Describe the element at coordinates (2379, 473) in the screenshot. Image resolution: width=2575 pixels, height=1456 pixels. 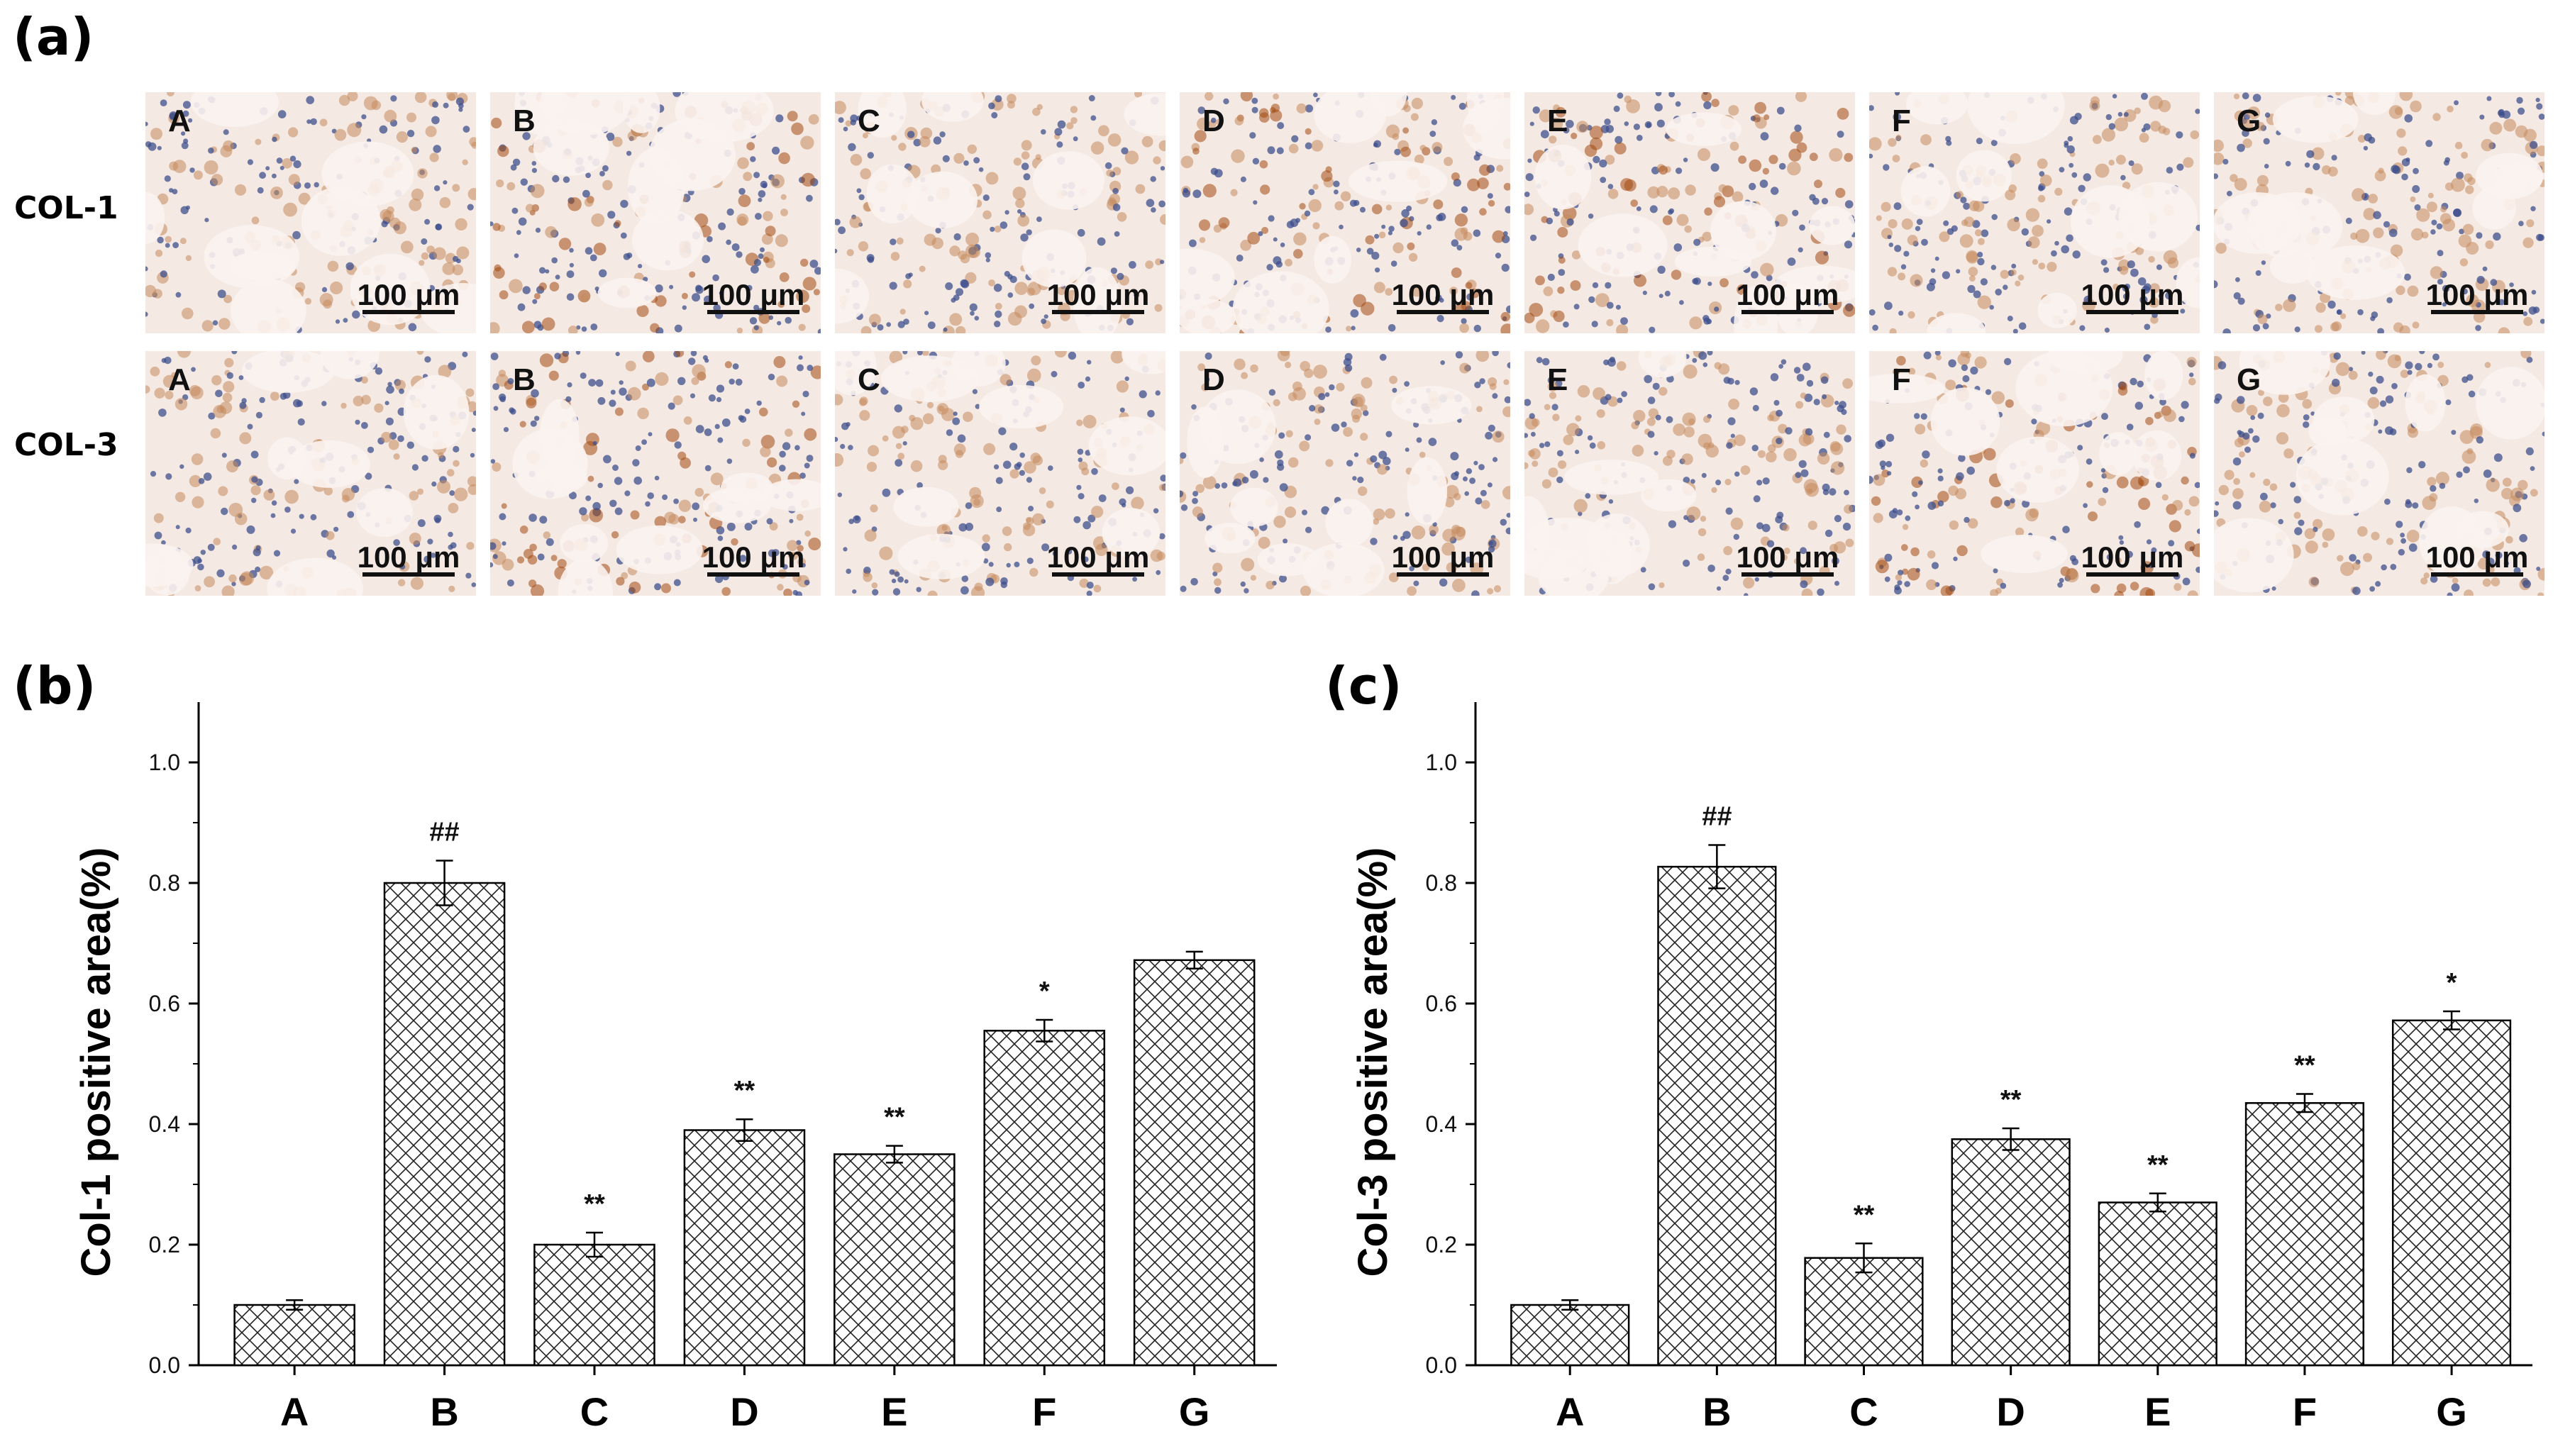
I see `micrograph-col3-g: G 100 μm` at that location.